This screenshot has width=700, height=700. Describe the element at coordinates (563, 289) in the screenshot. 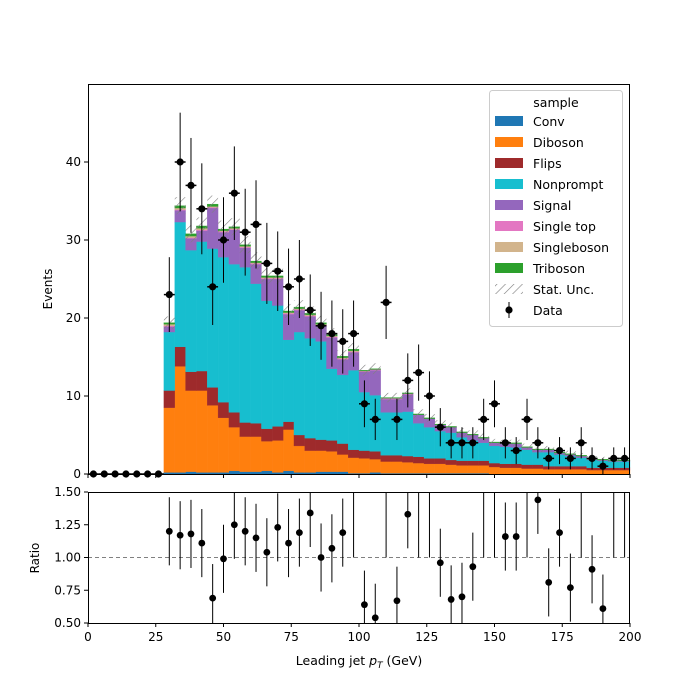

I see `legend-label: Stat. Unc.` at that location.